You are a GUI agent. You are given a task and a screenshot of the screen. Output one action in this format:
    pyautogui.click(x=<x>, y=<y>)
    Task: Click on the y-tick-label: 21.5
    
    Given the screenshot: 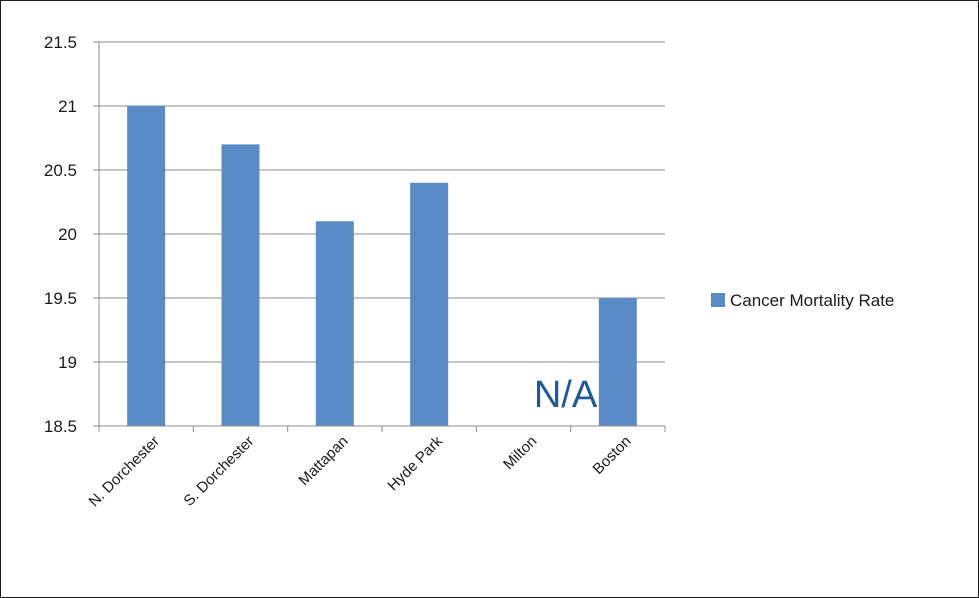 What is the action you would take?
    pyautogui.click(x=60, y=42)
    